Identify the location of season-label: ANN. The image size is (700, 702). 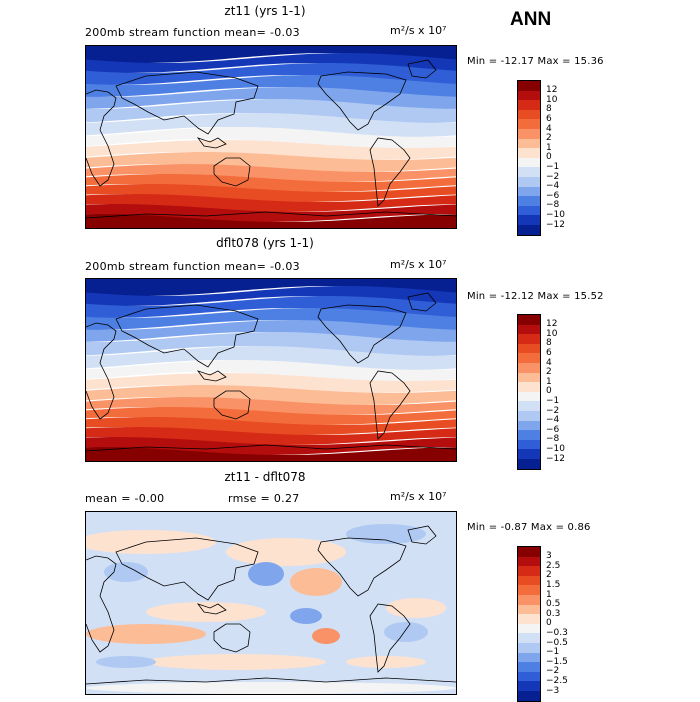
(531, 19).